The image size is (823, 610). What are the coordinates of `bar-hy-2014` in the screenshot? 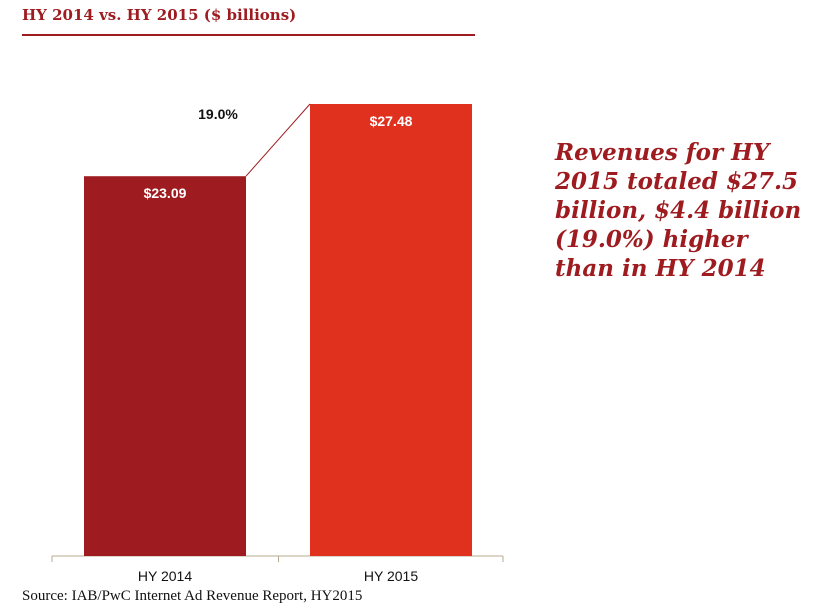 It's located at (165, 366).